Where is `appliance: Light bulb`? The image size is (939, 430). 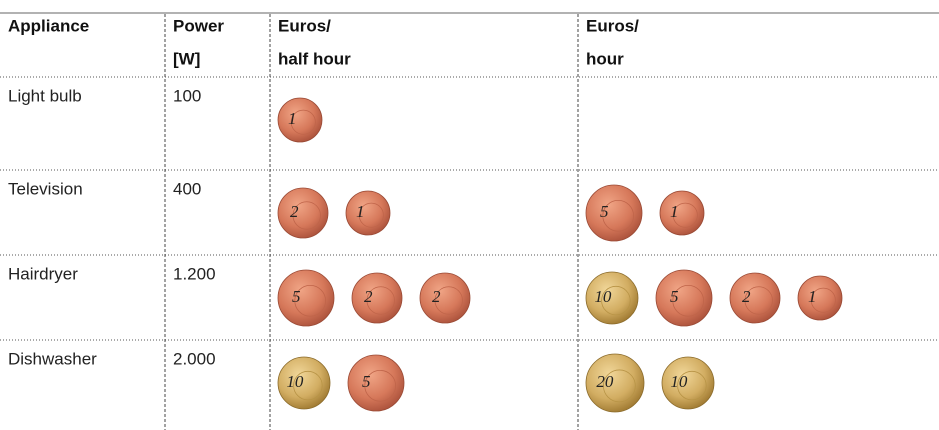
appliance: Light bulb is located at coordinates (45, 95).